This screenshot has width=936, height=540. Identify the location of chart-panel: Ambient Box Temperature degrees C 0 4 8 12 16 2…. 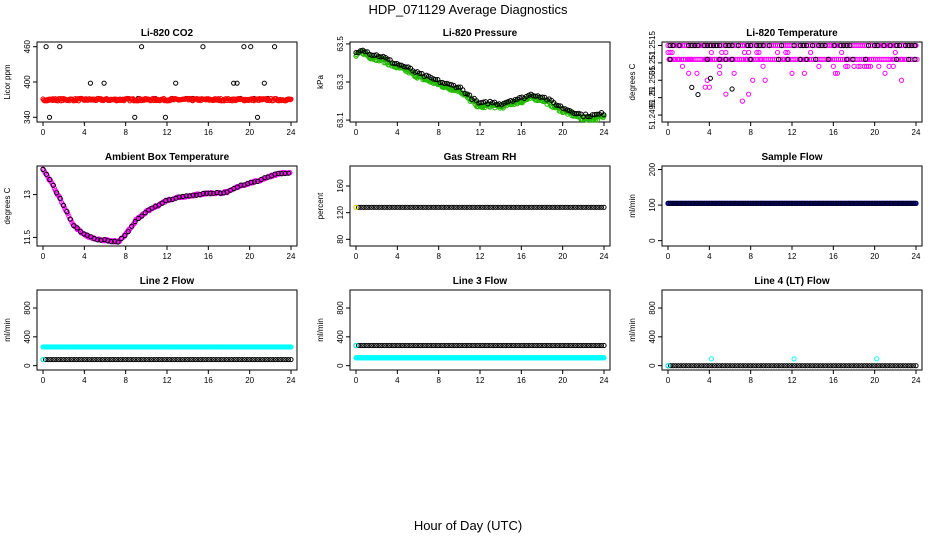
(150, 206).